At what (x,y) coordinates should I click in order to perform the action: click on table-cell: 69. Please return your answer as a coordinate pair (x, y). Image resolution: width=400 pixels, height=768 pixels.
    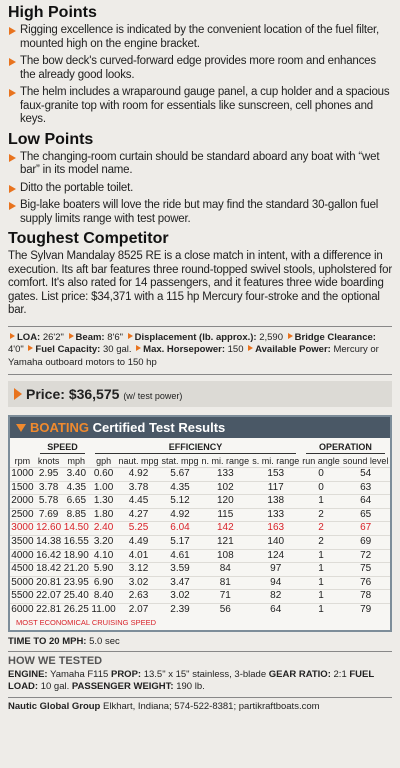
    Looking at the image, I should click on (365, 542).